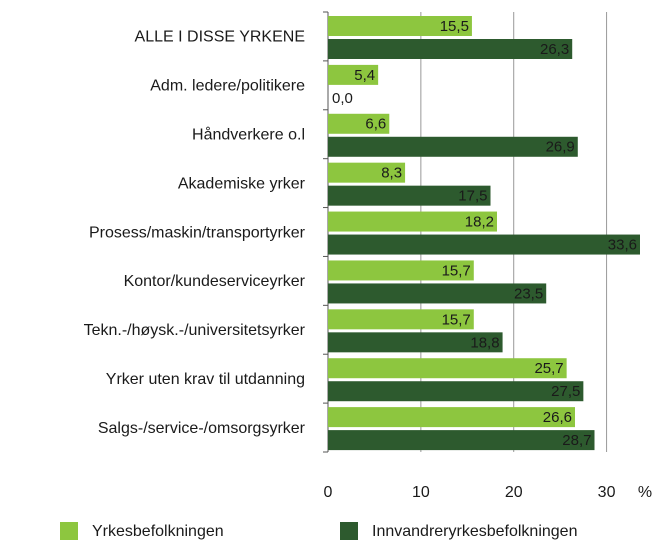 This screenshot has width=659, height=546. Describe the element at coordinates (227, 86) in the screenshot. I see `category-label: Adm. ledere/politikere` at that location.